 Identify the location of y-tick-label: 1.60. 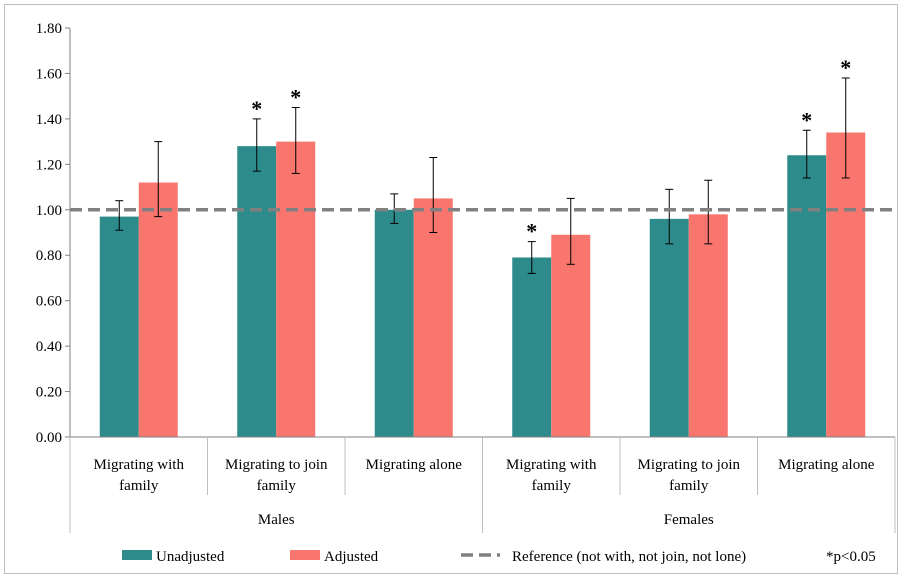
(49, 74).